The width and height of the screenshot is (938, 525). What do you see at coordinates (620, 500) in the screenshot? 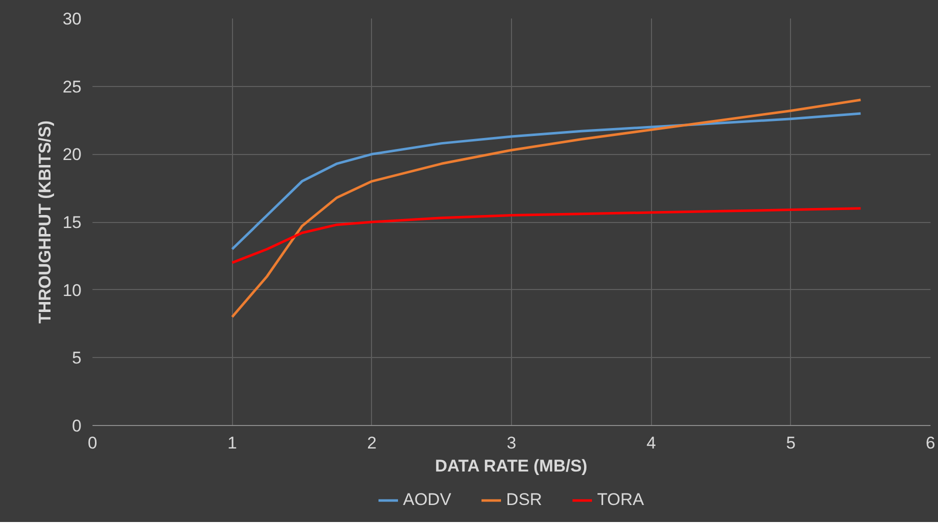
I see `legend-label: TORA` at bounding box center [620, 500].